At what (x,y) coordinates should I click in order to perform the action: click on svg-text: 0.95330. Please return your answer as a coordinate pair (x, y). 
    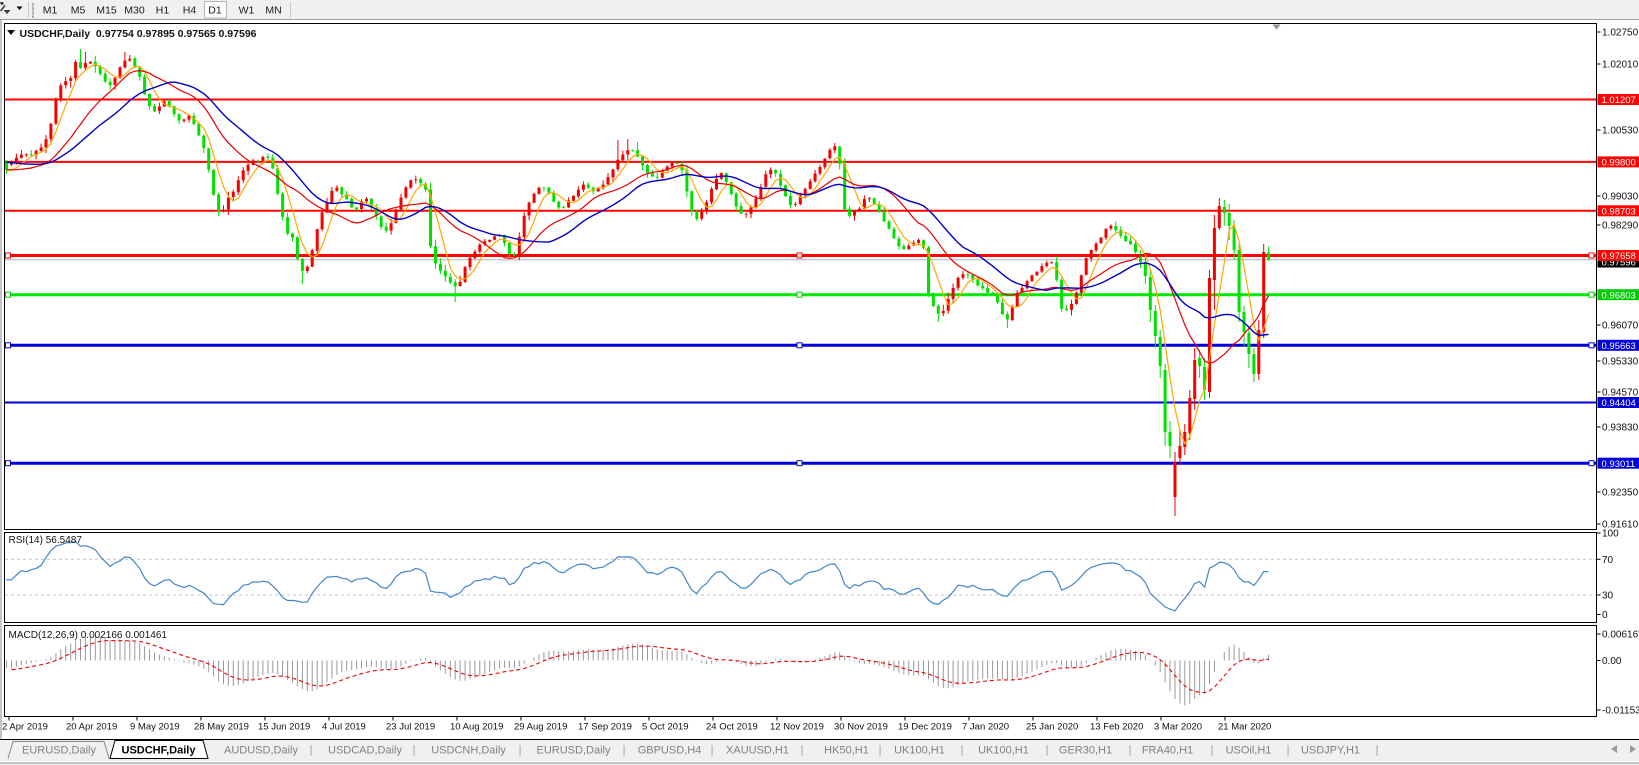
    Looking at the image, I should click on (1620, 362).